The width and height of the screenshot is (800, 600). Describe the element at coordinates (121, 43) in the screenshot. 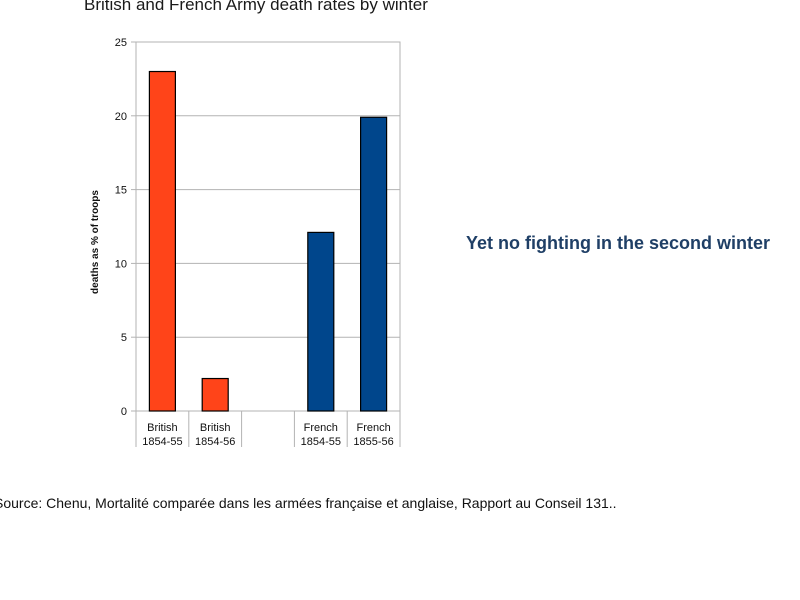

I see `y-tick-label: 25` at that location.